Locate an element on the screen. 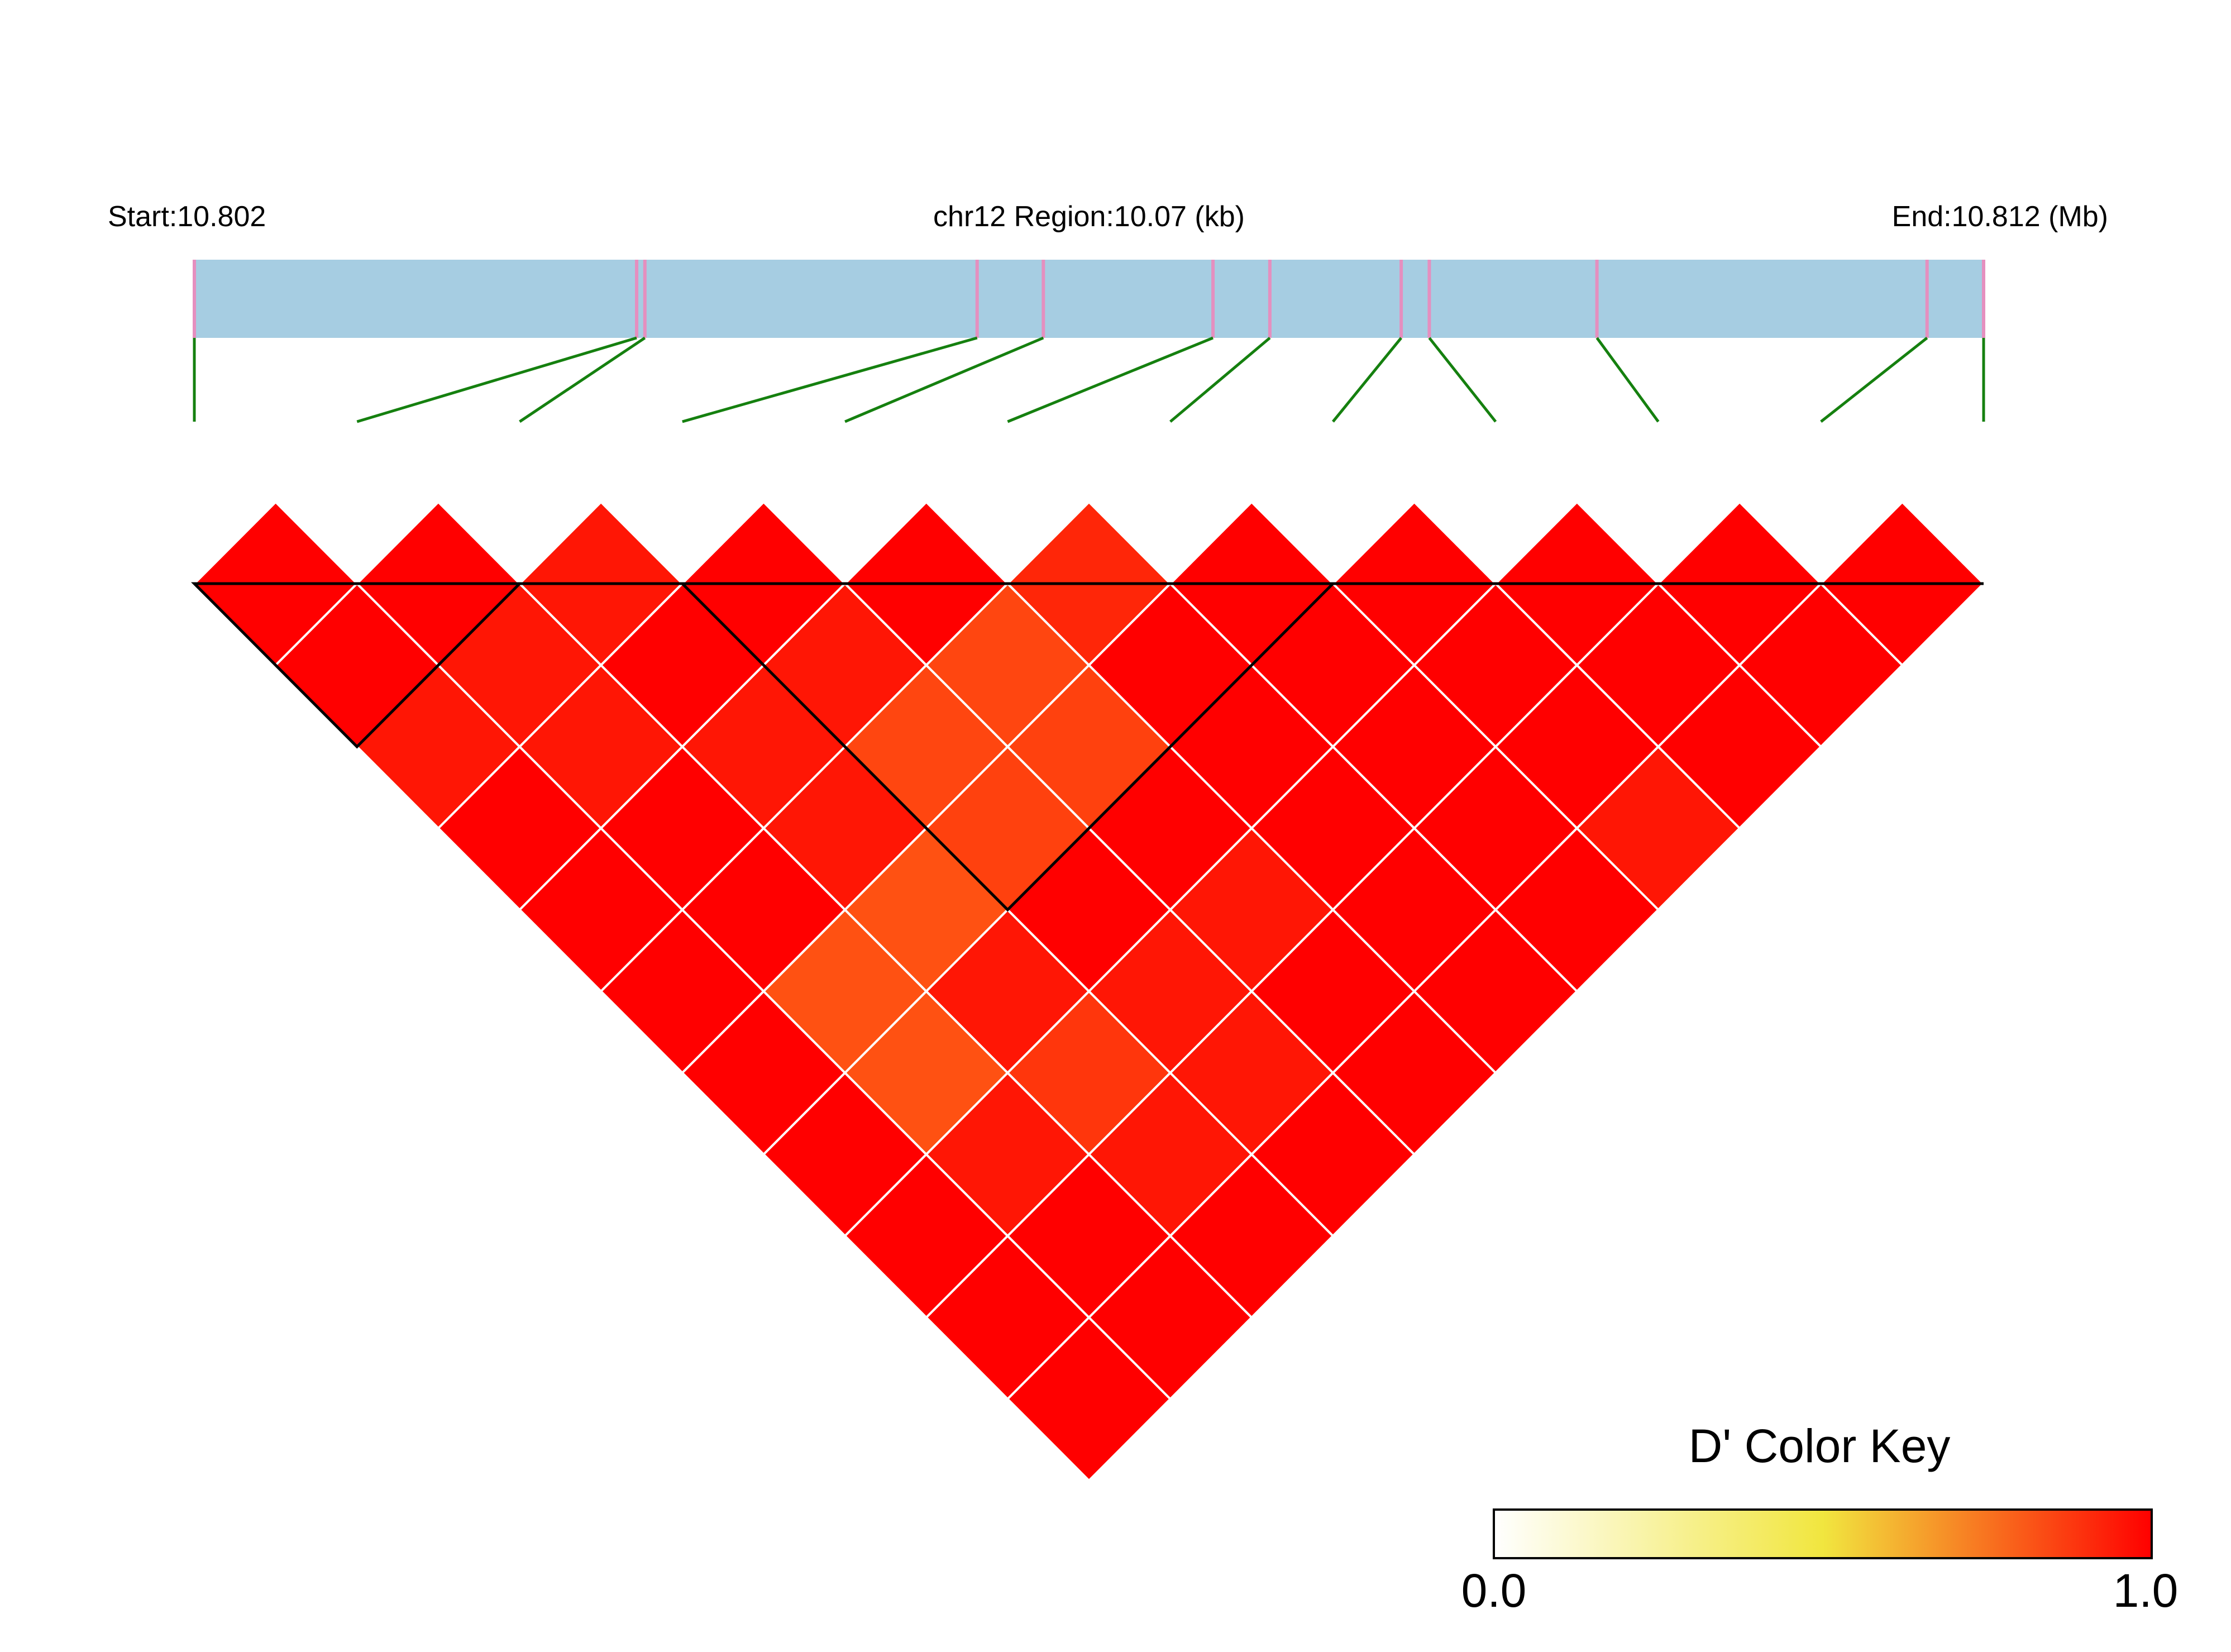 Image resolution: width=2231 pixels, height=1652 pixels. snp-ticks is located at coordinates (1089, 299).